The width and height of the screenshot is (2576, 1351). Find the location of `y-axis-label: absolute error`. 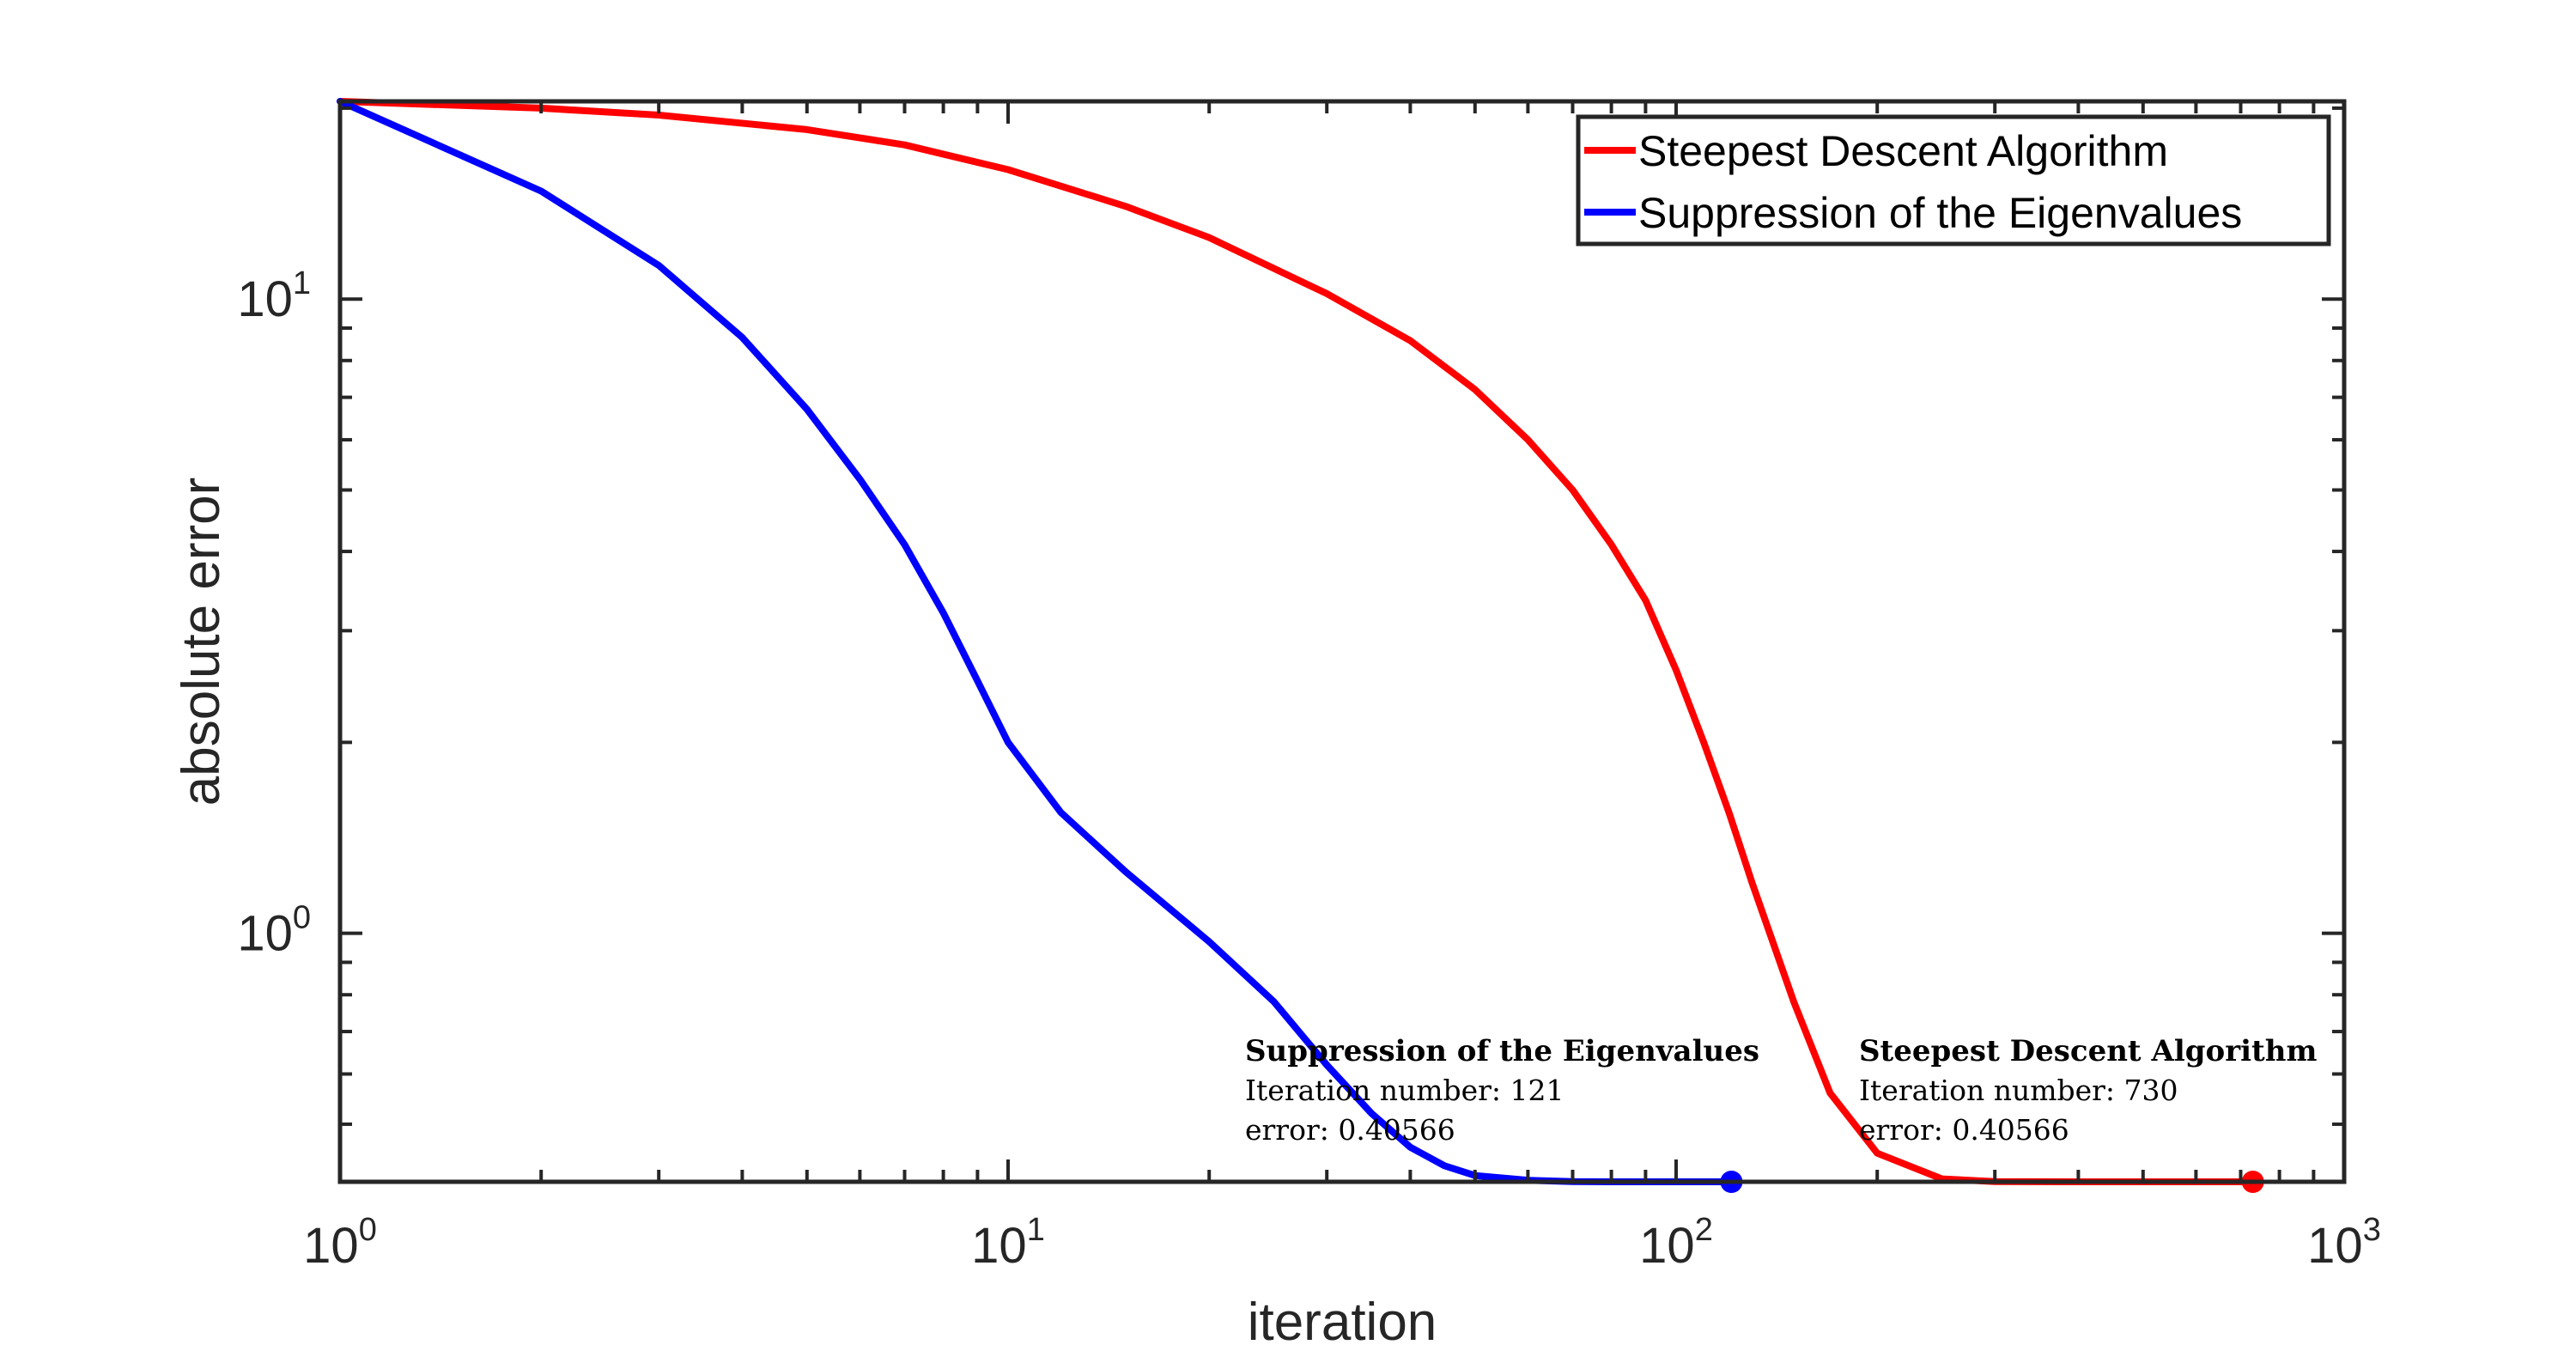

y-axis-label: absolute error is located at coordinates (202, 642).